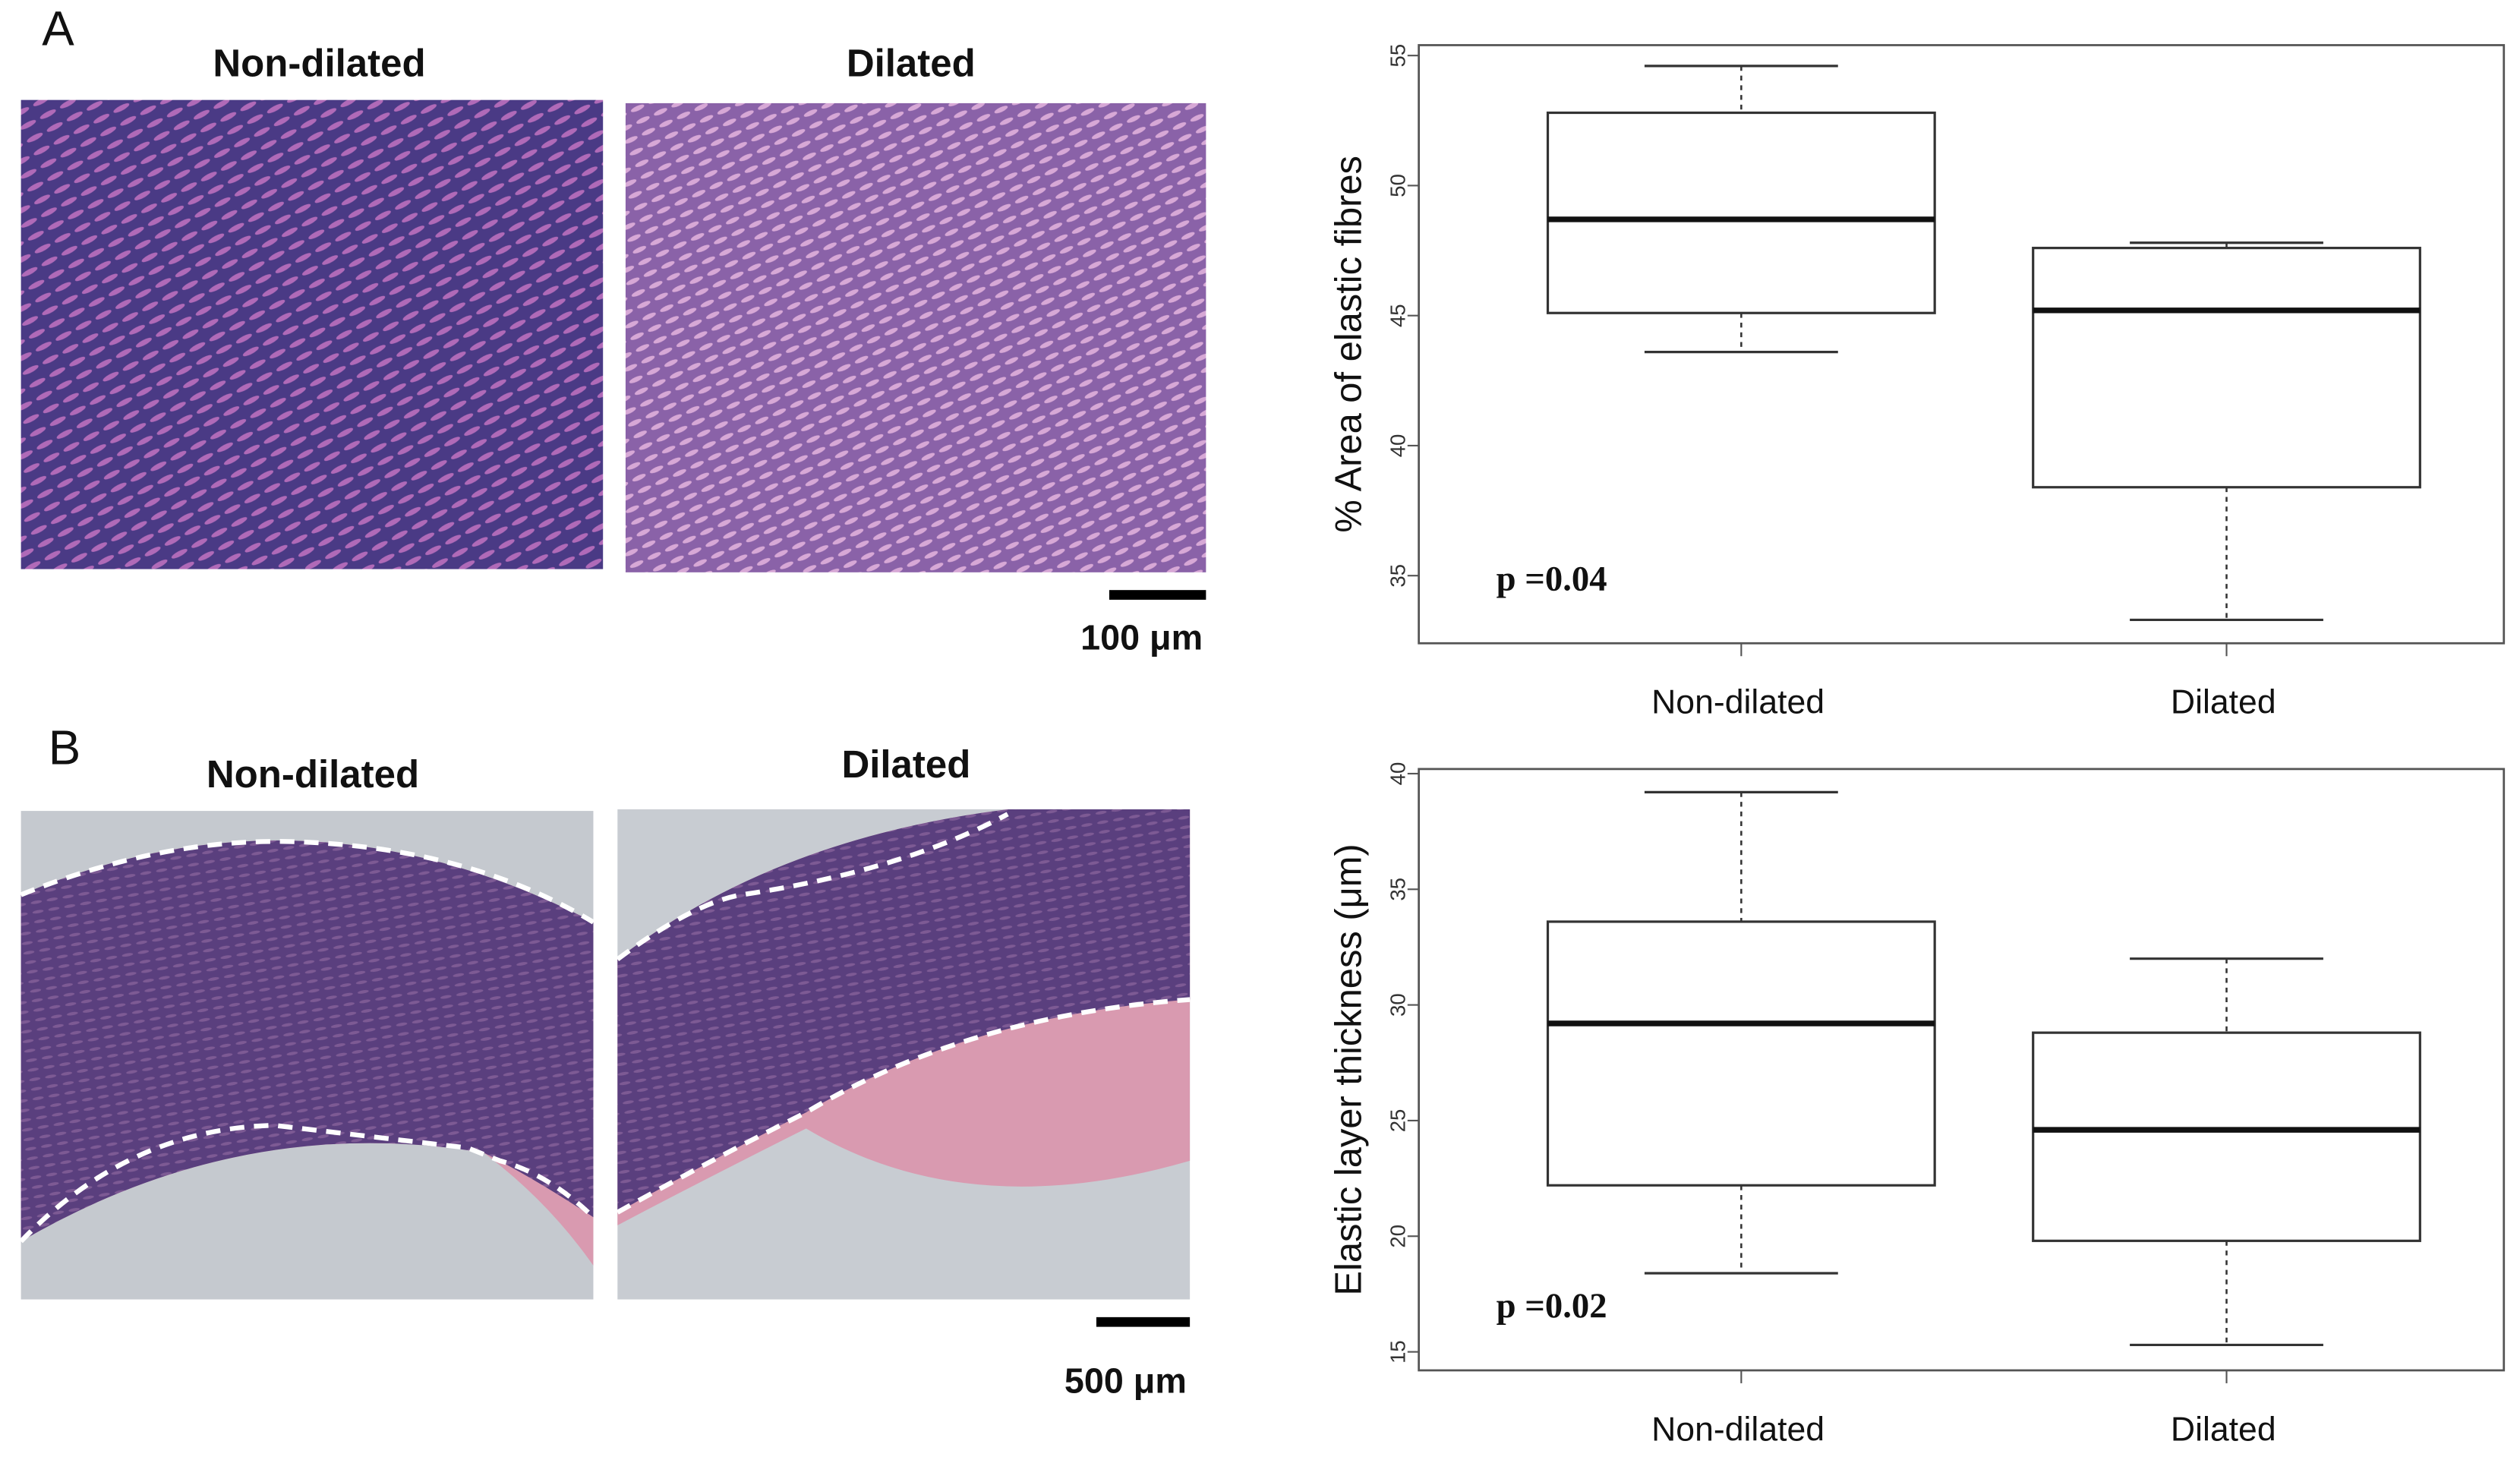 The image size is (2520, 1460). I want to click on y-tick-label: 20, so click(1397, 1236).